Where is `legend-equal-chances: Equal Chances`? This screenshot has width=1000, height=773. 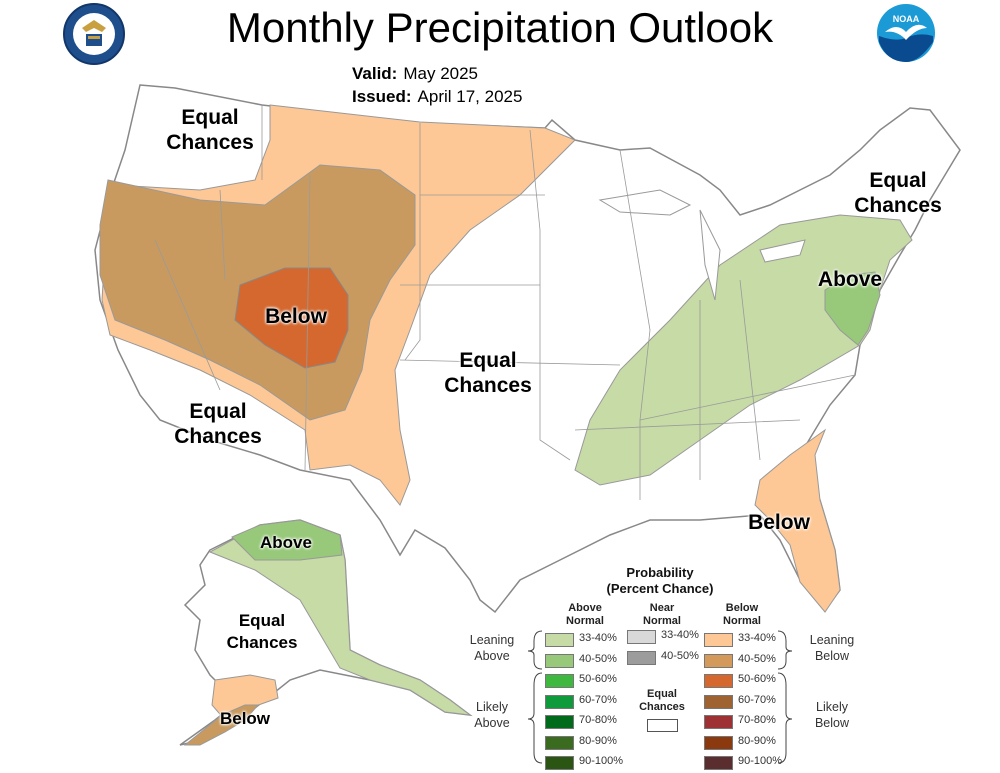 legend-equal-chances: Equal Chances is located at coordinates (662, 700).